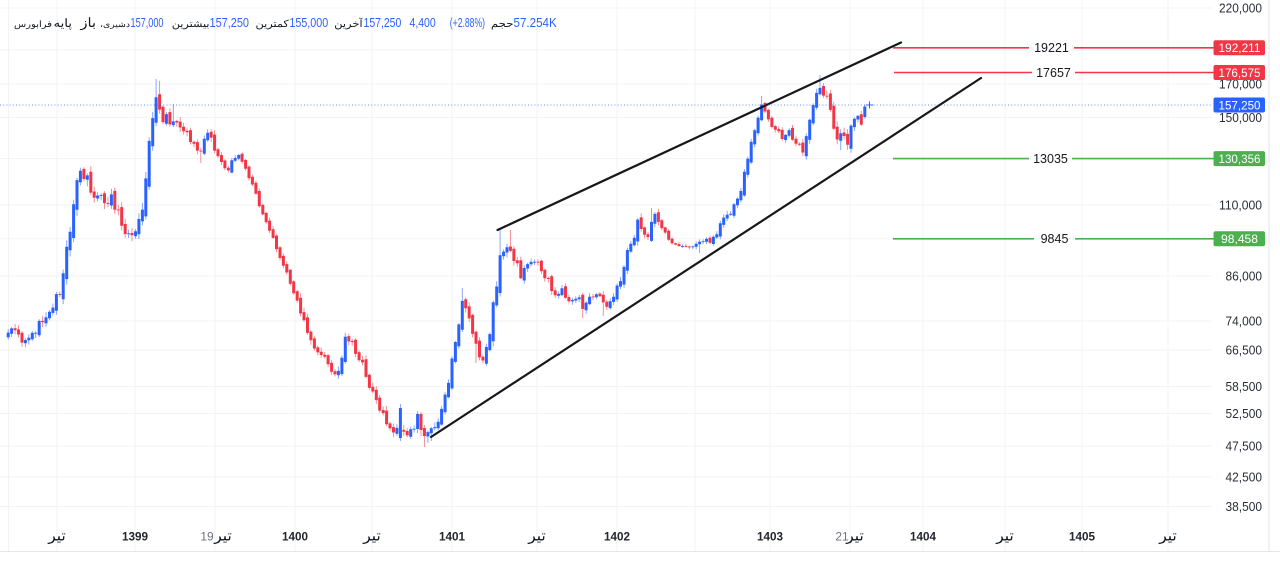  Describe the element at coordinates (1240, 84) in the screenshot. I see `svg-text: 170,000` at that location.